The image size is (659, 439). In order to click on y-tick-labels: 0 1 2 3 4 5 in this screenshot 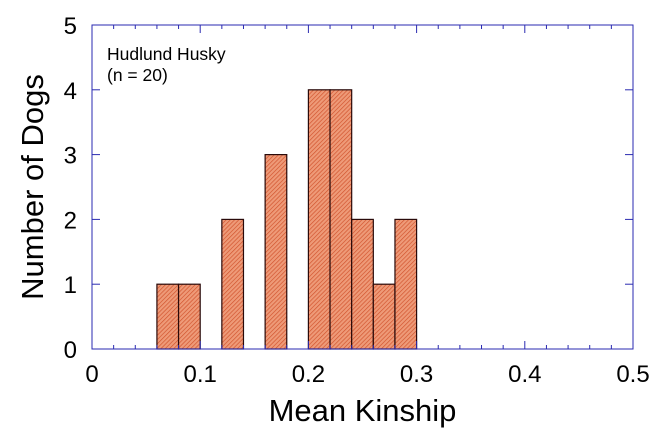, I will do `click(70, 188)`.